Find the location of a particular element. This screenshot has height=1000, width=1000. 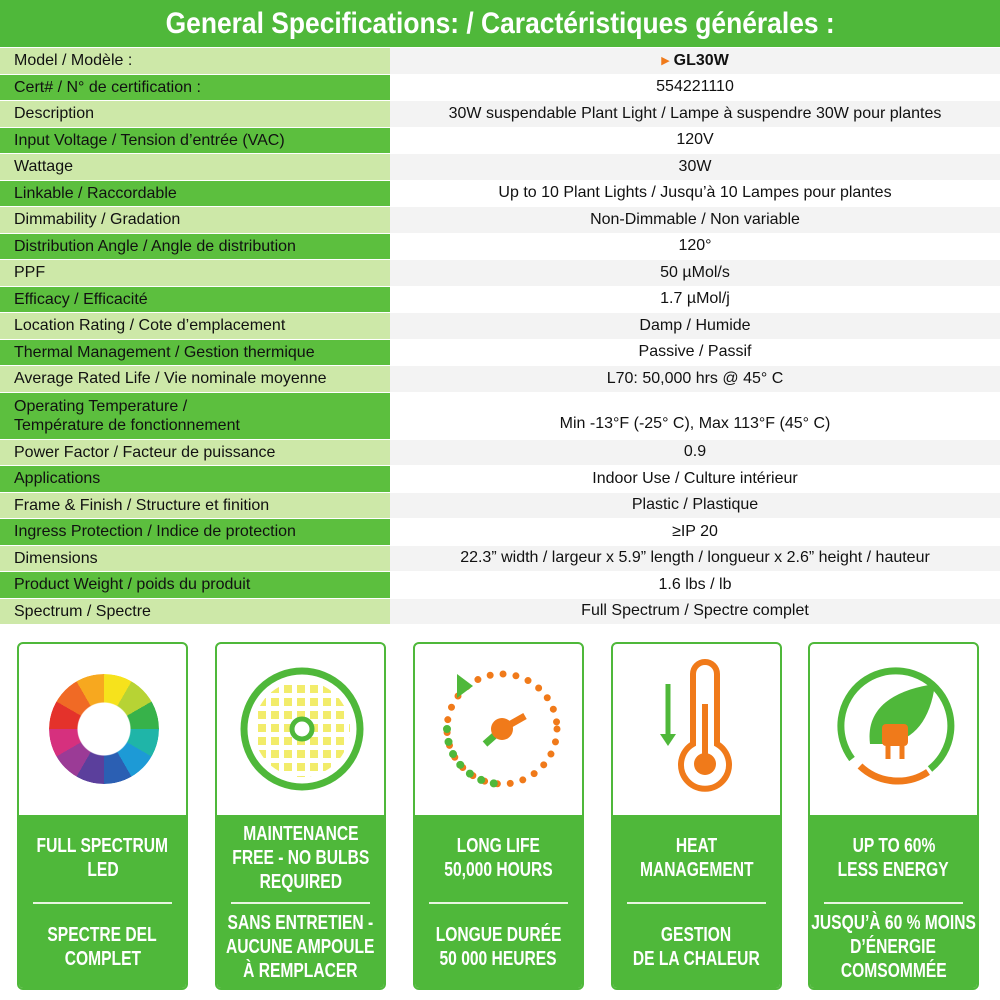

english-block: HEAT MANAGEMENT is located at coordinates (696, 858).